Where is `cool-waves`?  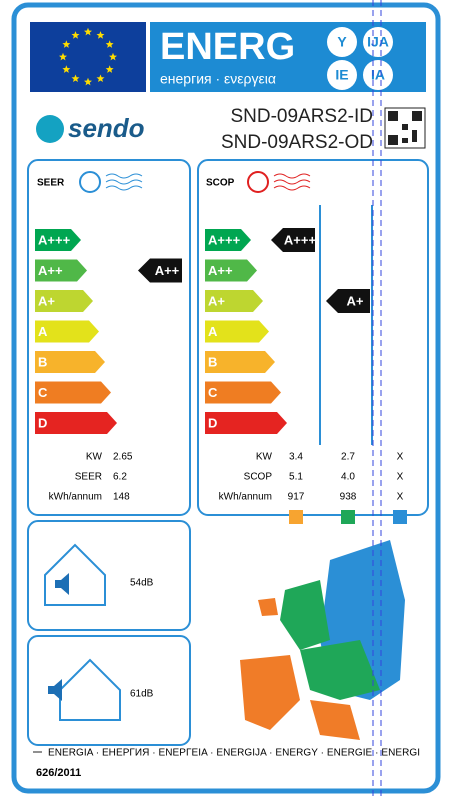
cool-waves is located at coordinates (124, 182).